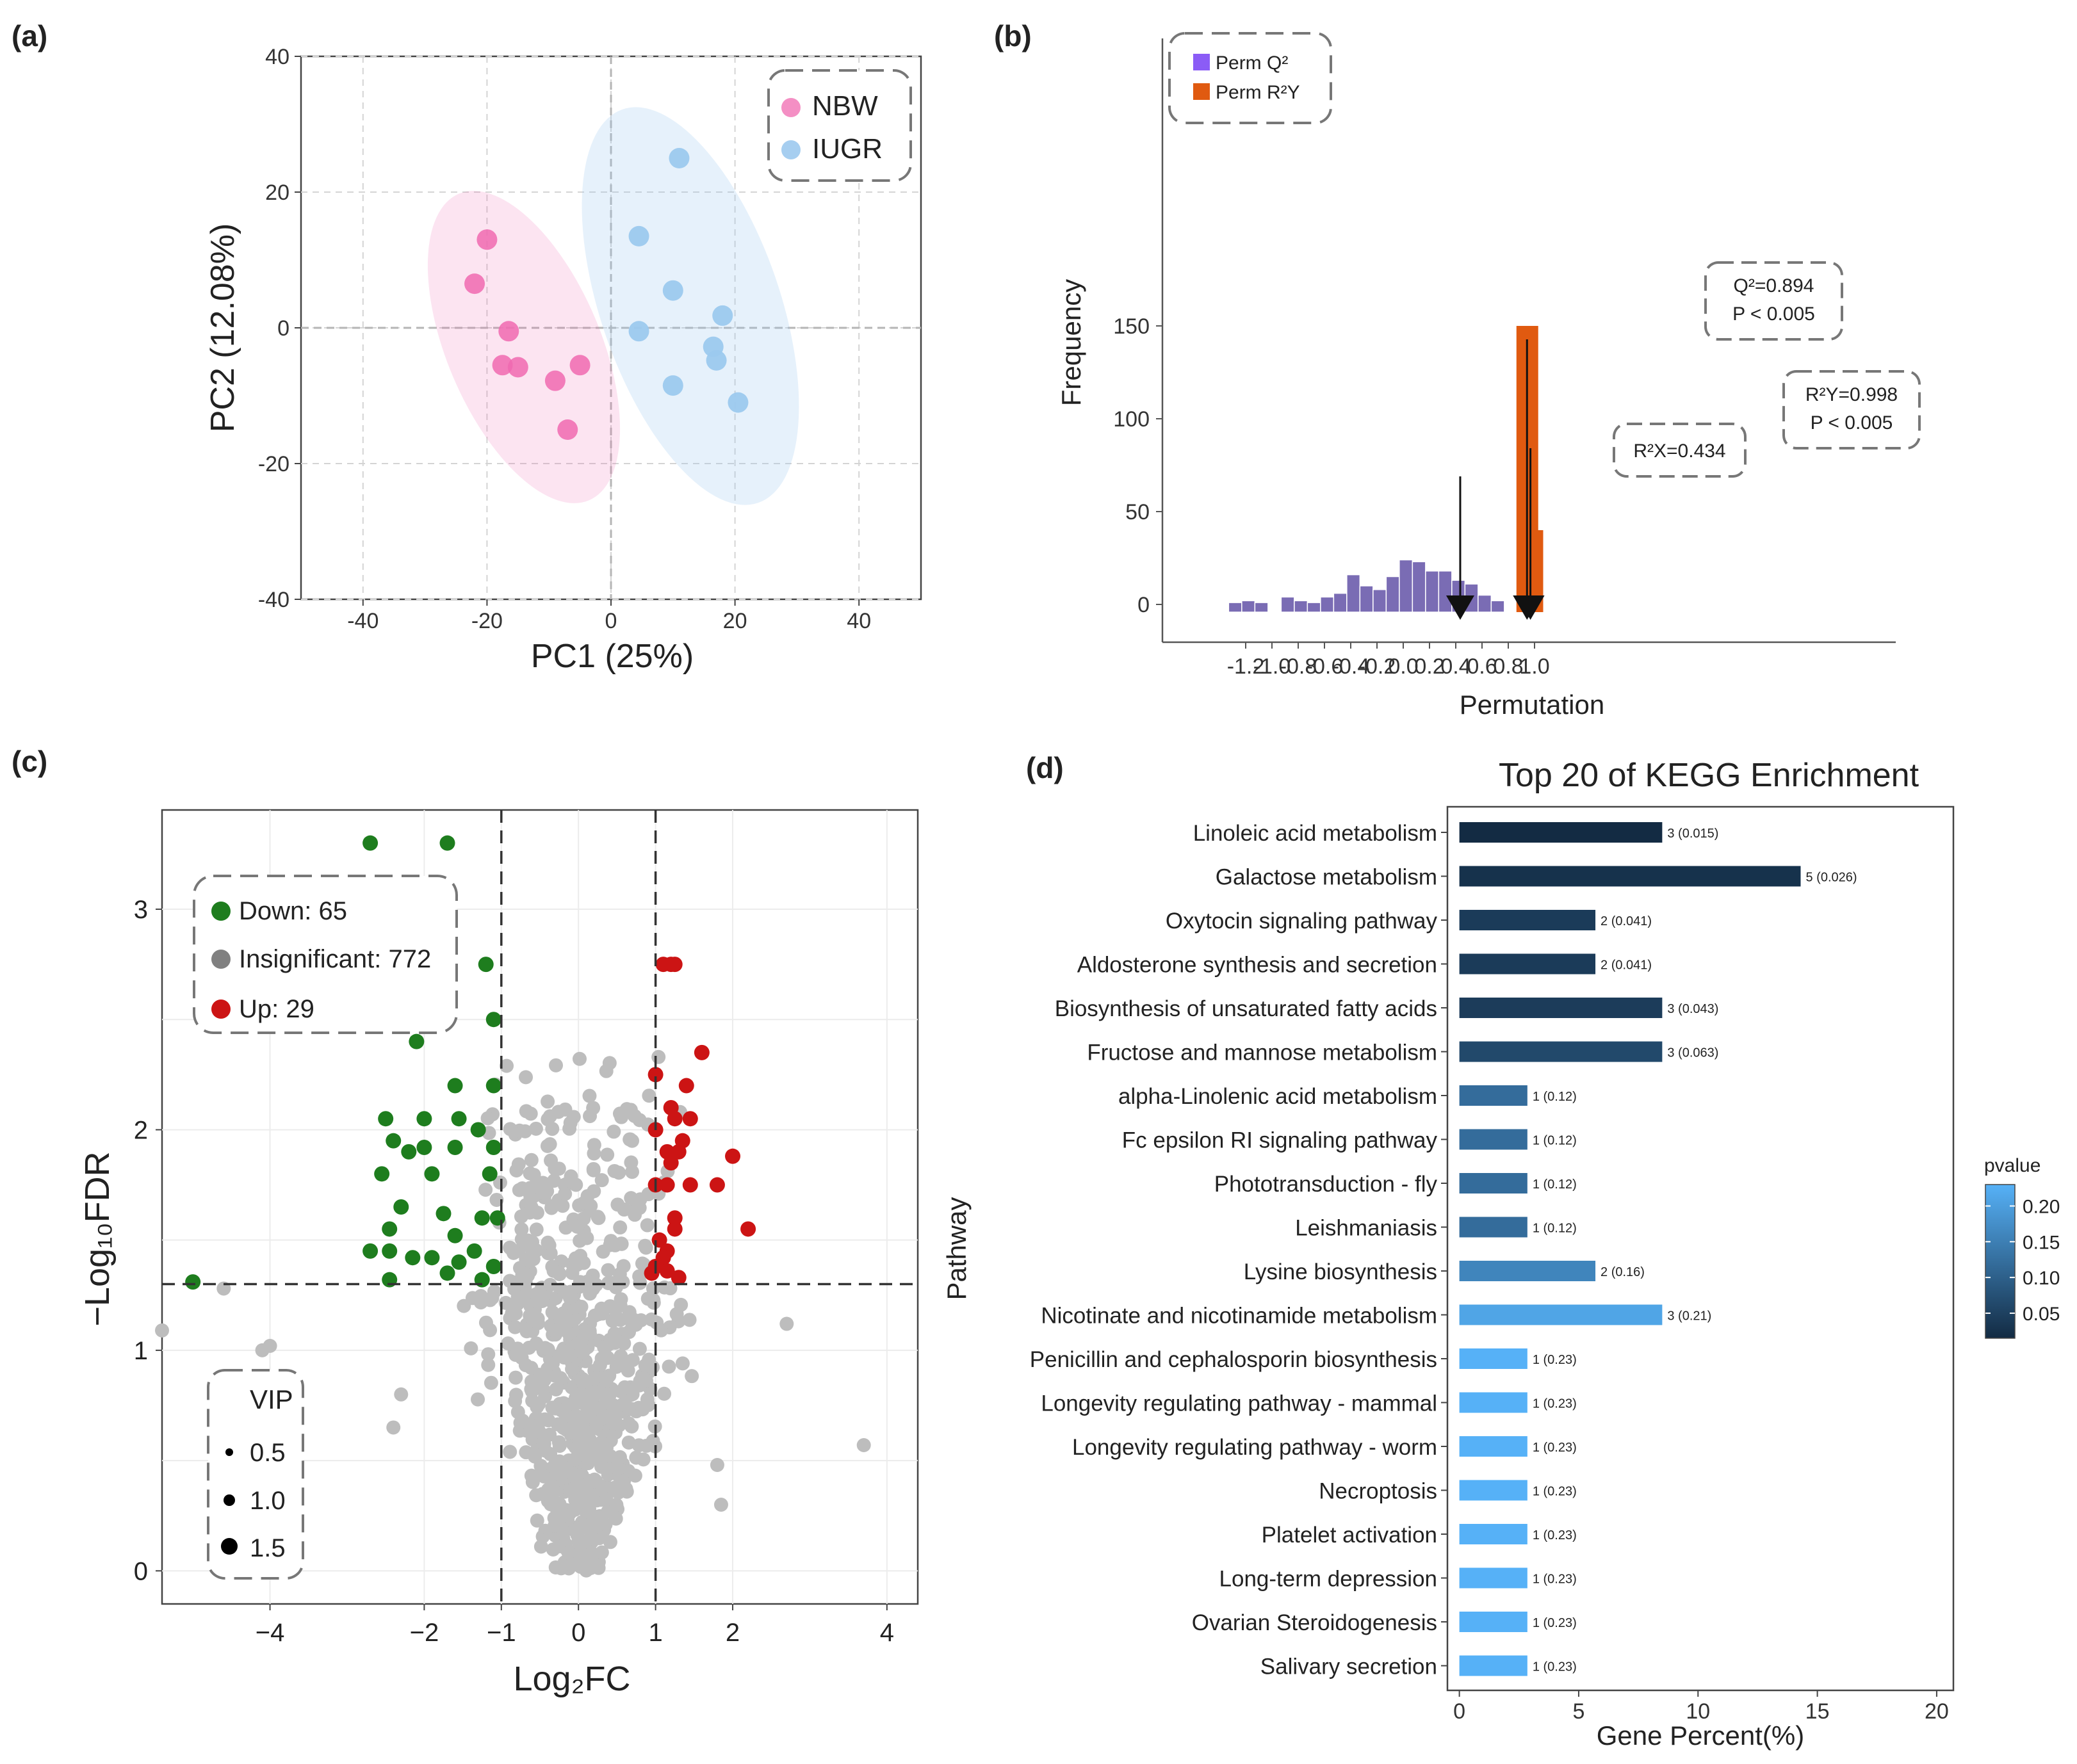 The image size is (2077, 1764). Describe the element at coordinates (268, 1548) in the screenshot. I see `vip-size-large-label: 1.5` at that location.